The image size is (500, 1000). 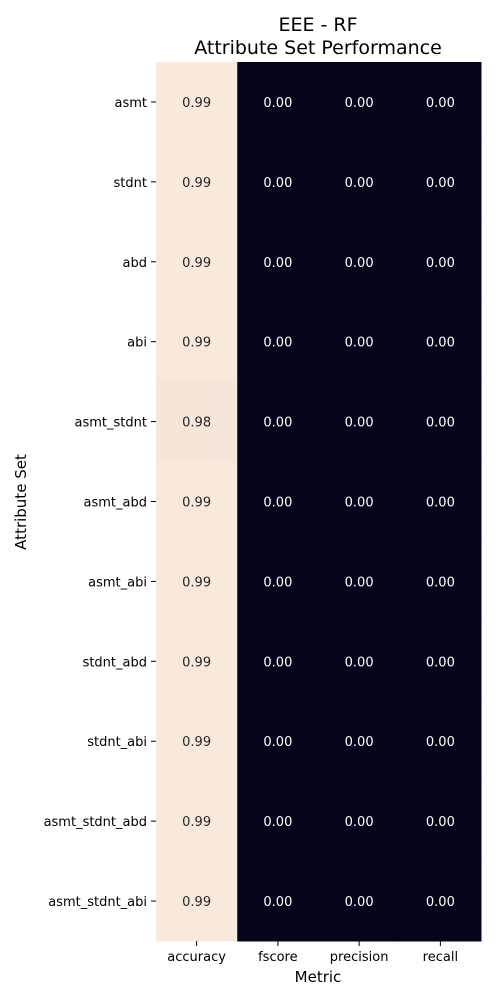 I want to click on y-tick-label: stdnt_abi, so click(x=117, y=742).